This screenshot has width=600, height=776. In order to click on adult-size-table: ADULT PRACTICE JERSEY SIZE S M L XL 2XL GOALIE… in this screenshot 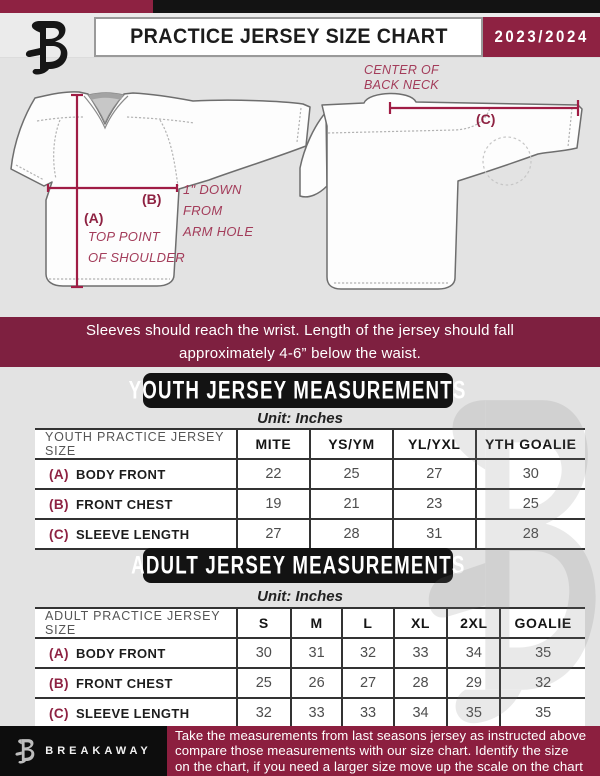, I will do `click(310, 668)`.